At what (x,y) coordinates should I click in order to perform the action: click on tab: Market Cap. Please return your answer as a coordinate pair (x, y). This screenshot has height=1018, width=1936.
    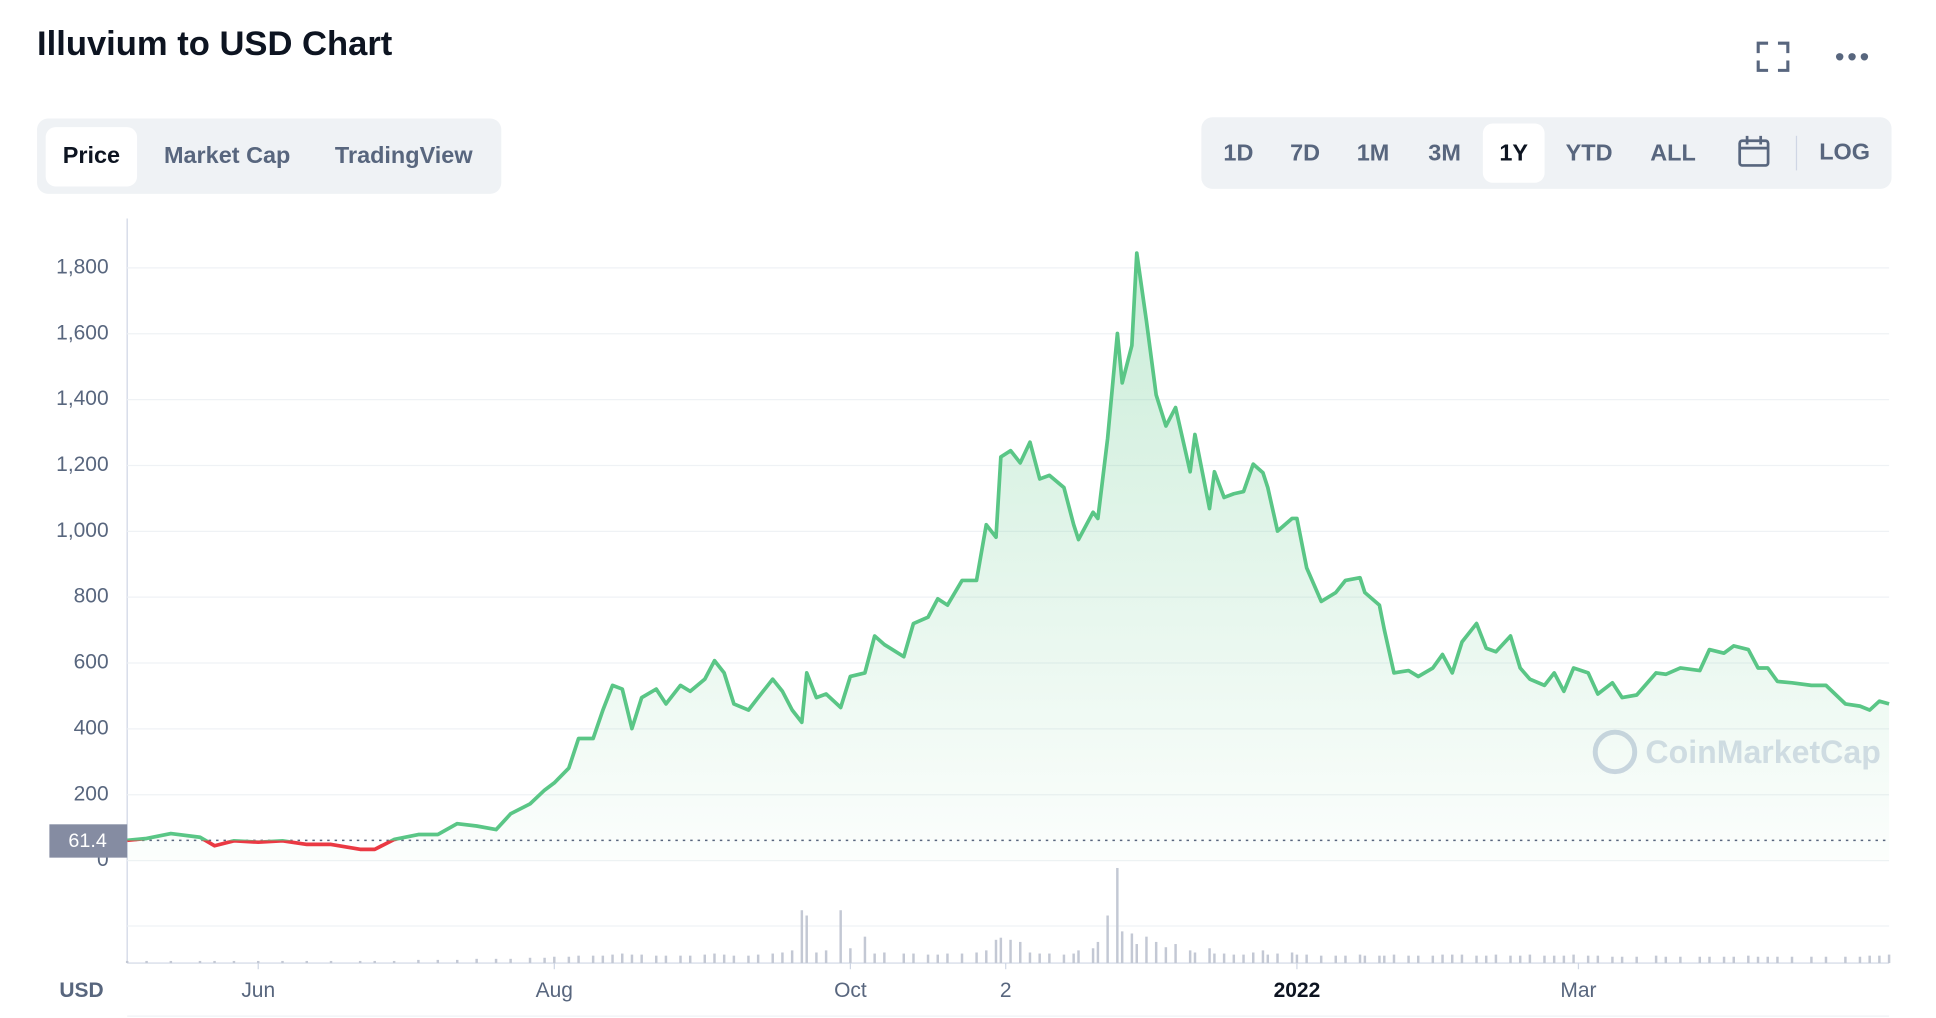
    Looking at the image, I should click on (227, 155).